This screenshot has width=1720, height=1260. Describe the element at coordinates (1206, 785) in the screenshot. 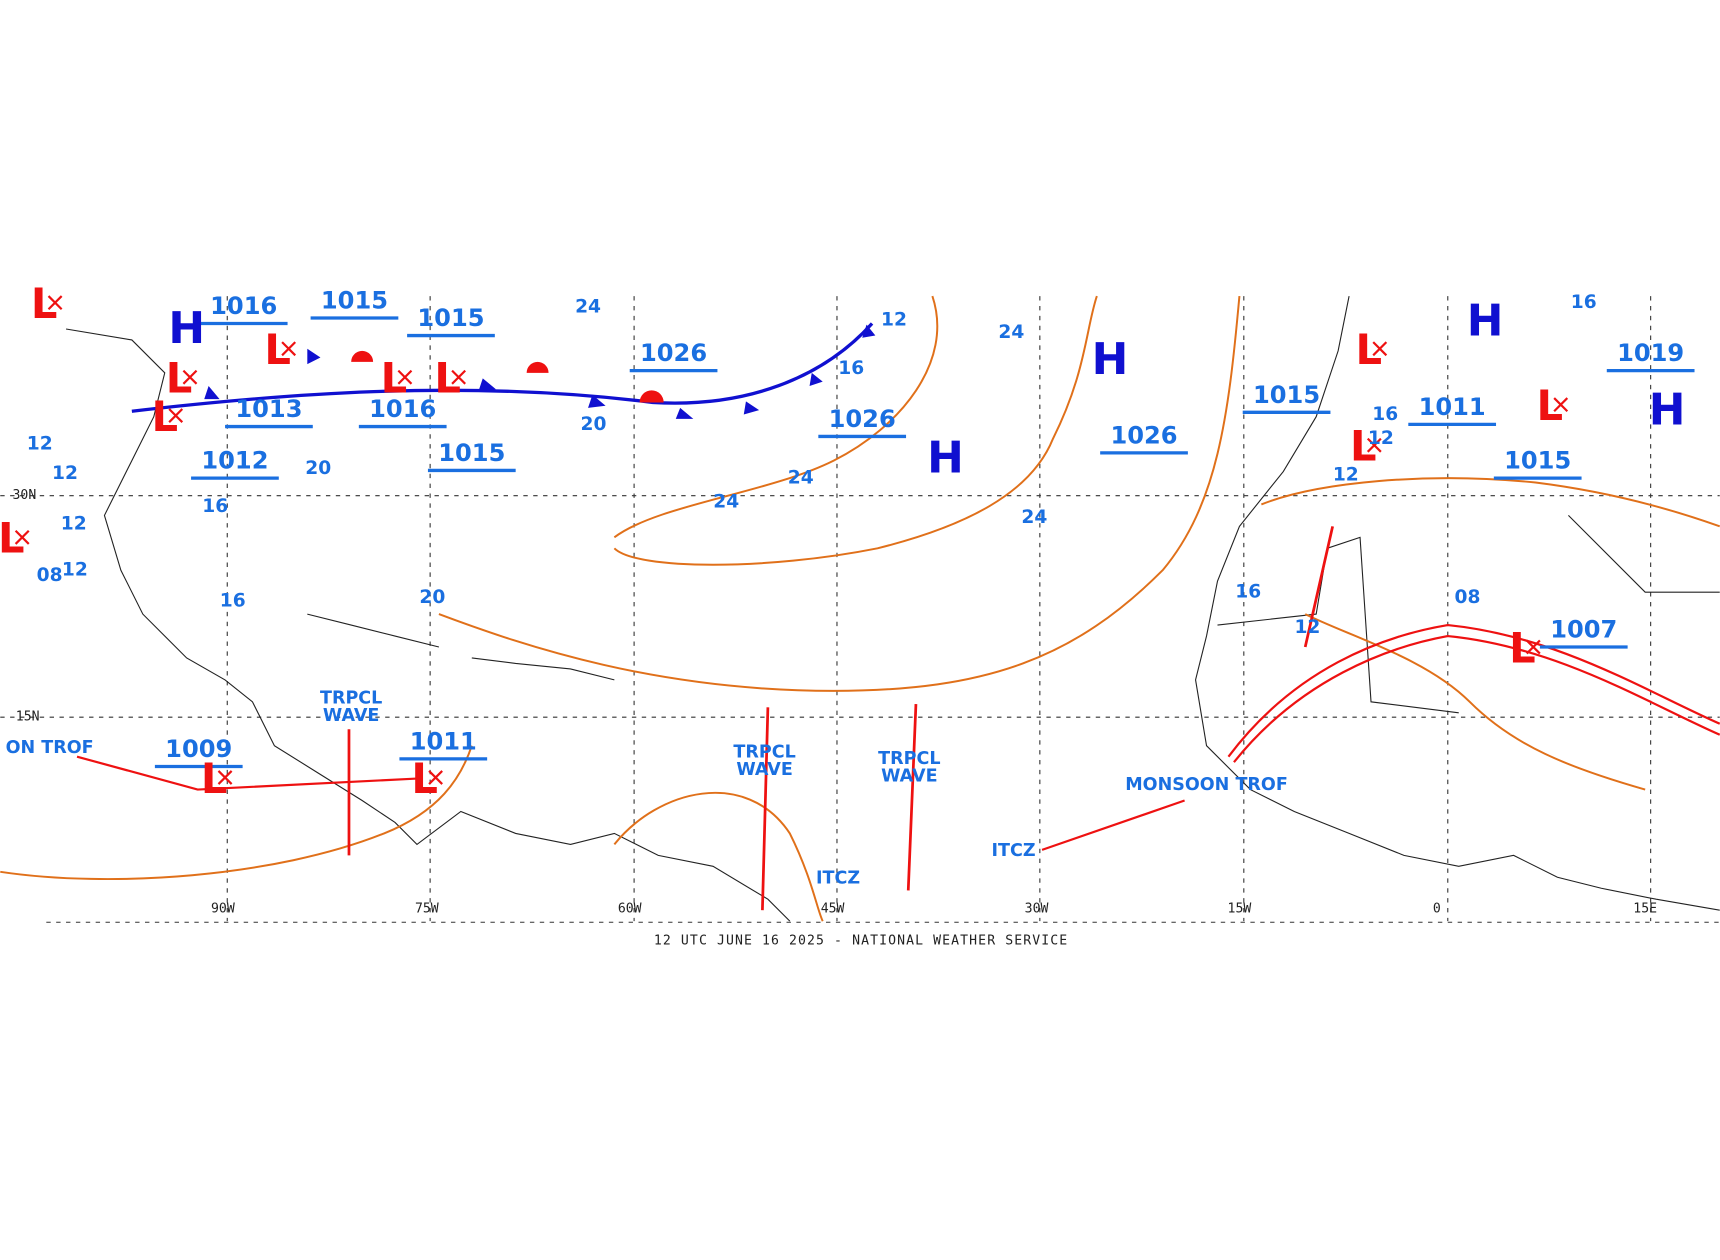

I see `feature-label: MONSOON TROF` at that location.